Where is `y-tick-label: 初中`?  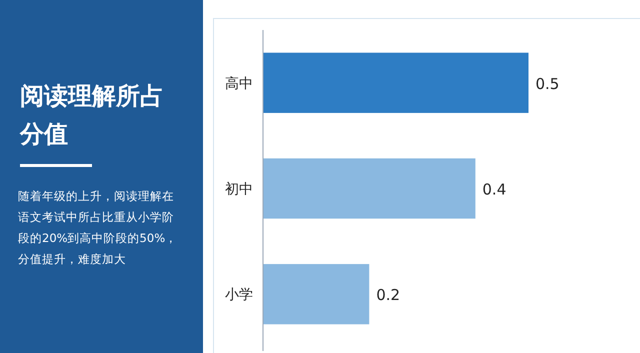
y-tick-label: 初中 is located at coordinates (239, 190).